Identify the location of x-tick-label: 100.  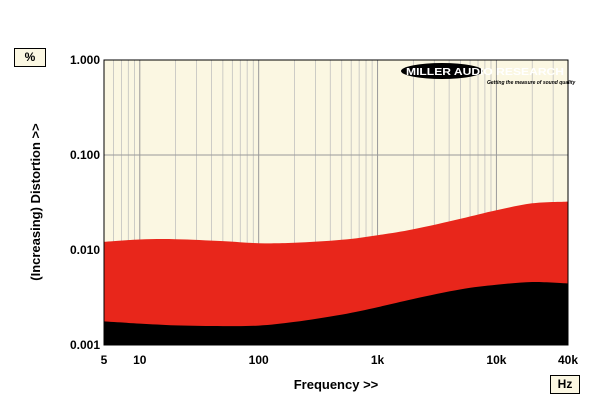
(259, 360).